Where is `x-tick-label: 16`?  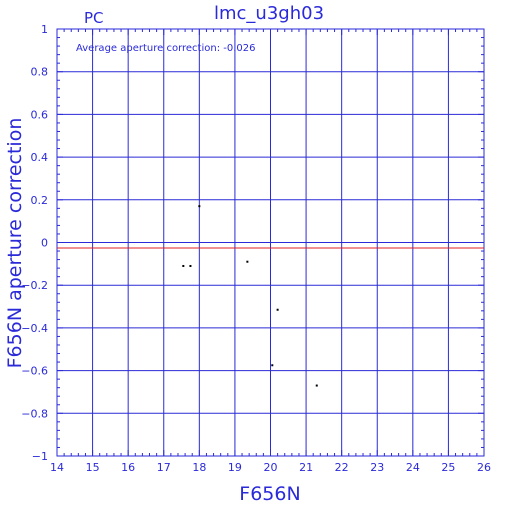
x-tick-label: 16 is located at coordinates (128, 467).